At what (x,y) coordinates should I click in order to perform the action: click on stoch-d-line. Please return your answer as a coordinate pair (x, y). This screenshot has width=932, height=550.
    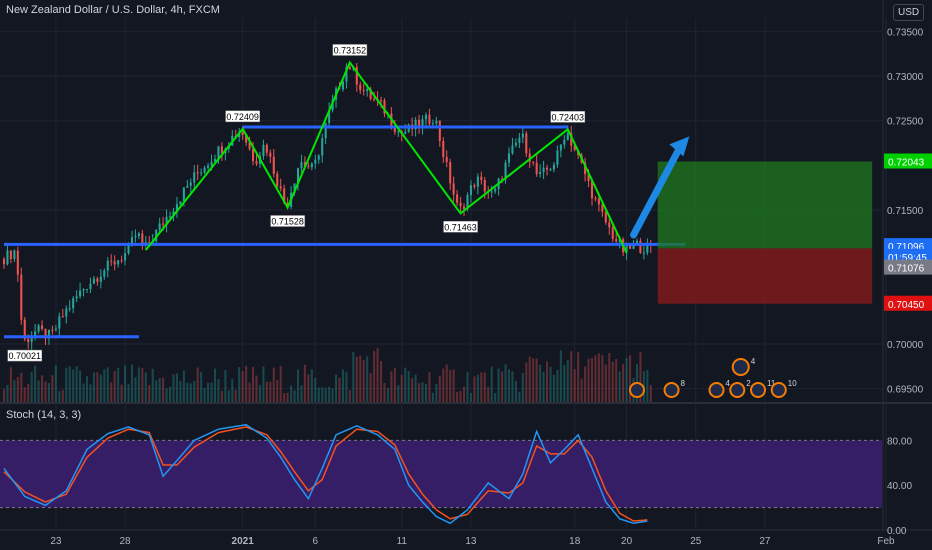
    Looking at the image, I should click on (325, 474).